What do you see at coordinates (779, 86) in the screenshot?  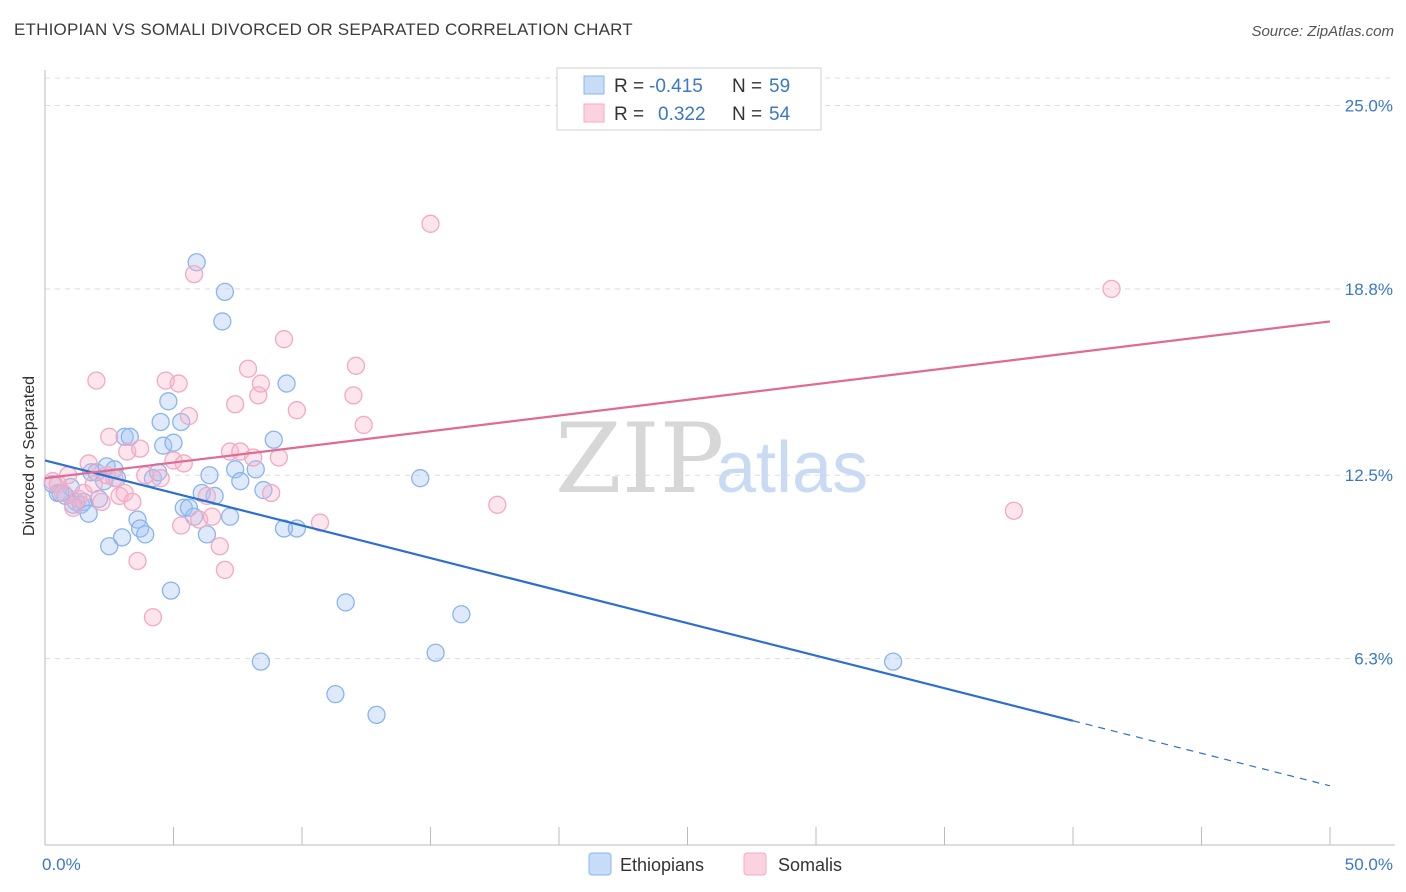 I see `legend-n-value-ethiopians: 59` at bounding box center [779, 86].